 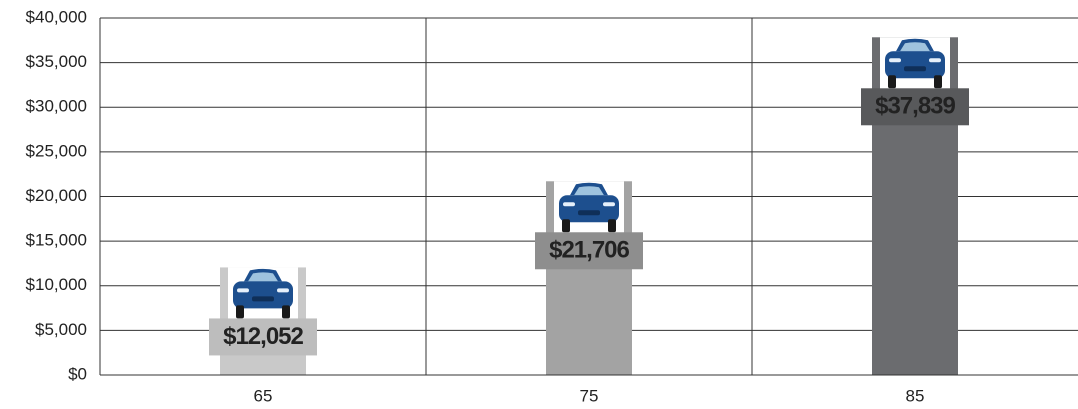 What do you see at coordinates (56, 106) in the screenshot?
I see `y-tick-label: $30,000` at bounding box center [56, 106].